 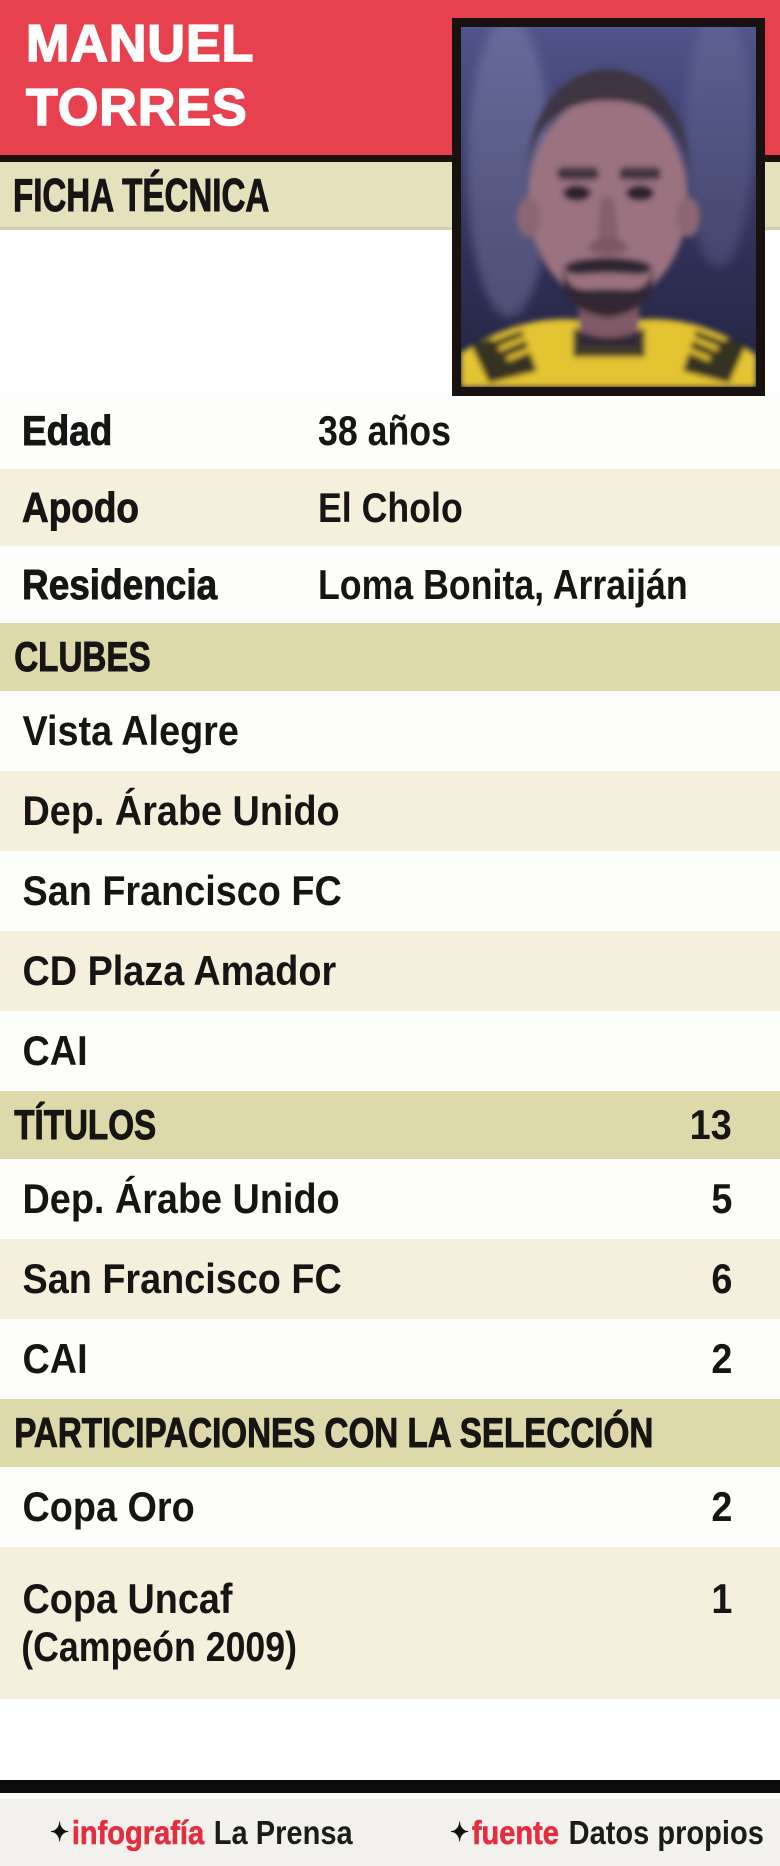 I want to click on credit-value: Datos propios, so click(x=666, y=1832).